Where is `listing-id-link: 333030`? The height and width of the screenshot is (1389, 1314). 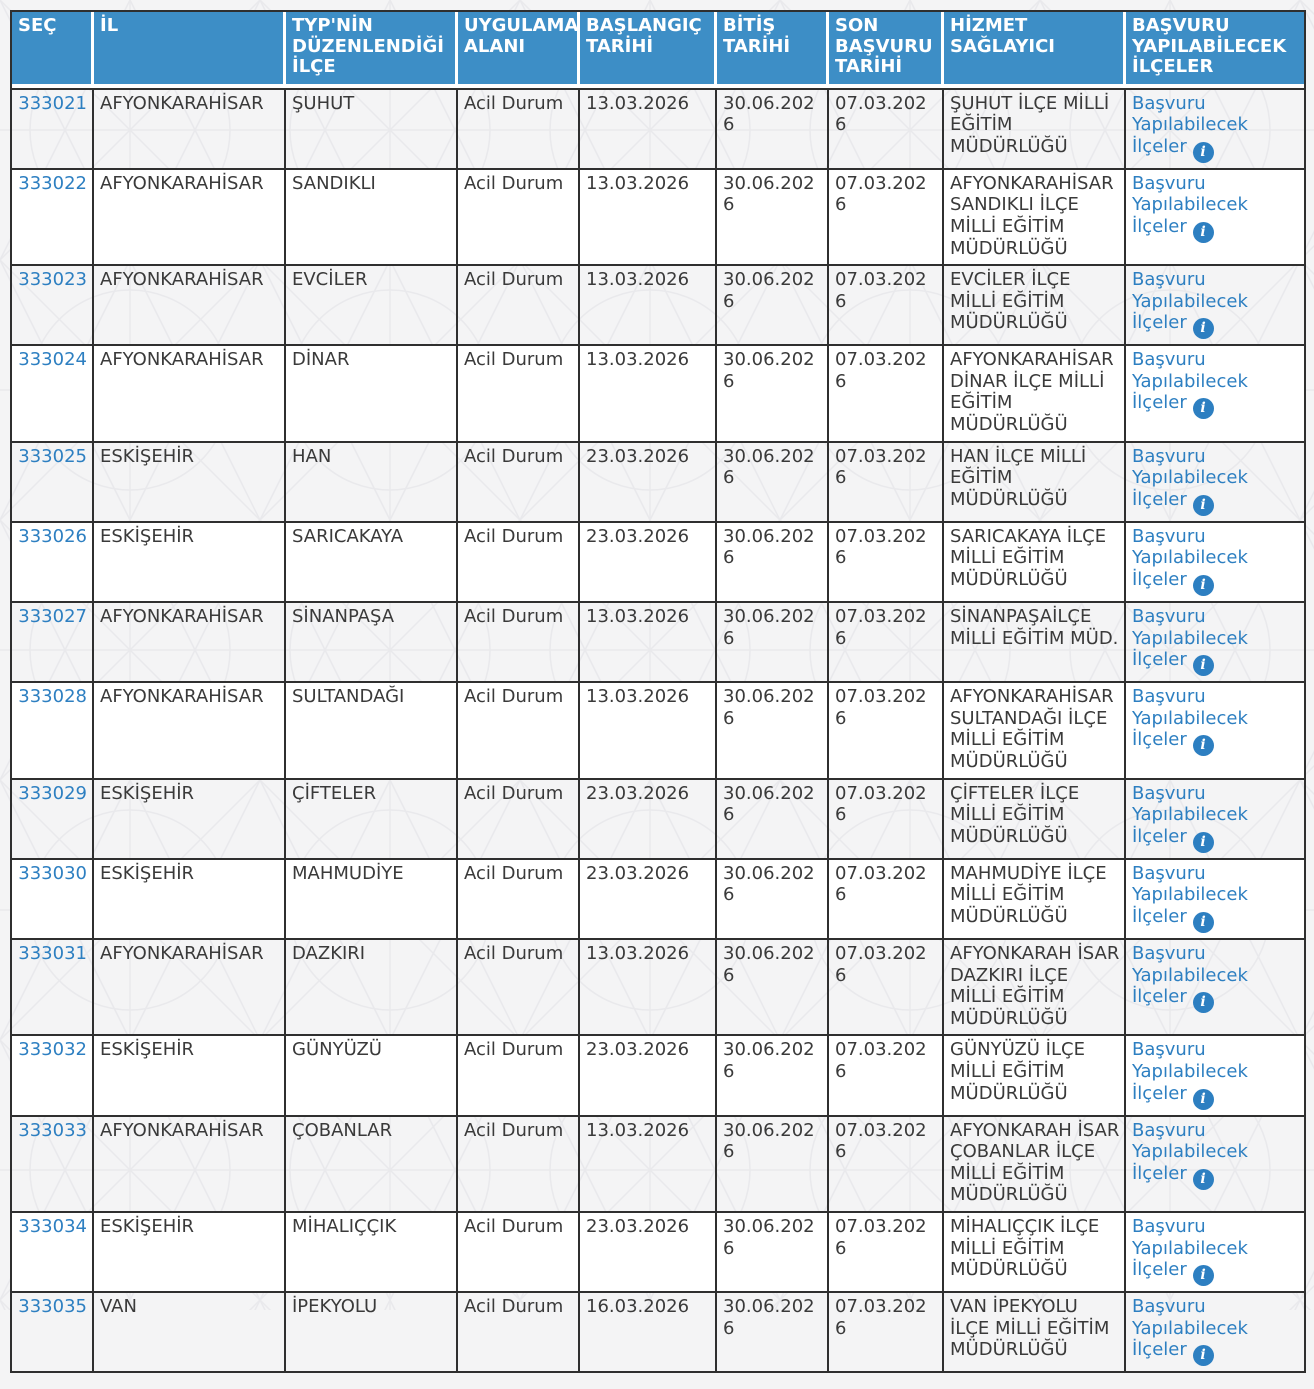
listing-id-link: 333030 is located at coordinates (52, 873).